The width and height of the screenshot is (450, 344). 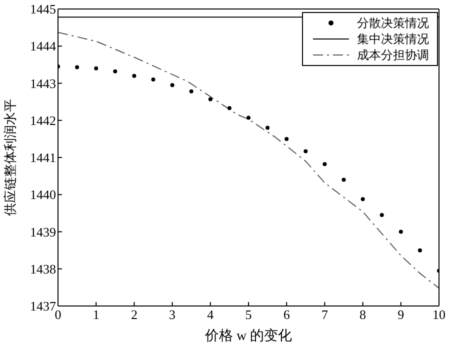 What do you see at coordinates (43, 46) in the screenshot?
I see `y-tick-label: 1444` at bounding box center [43, 46].